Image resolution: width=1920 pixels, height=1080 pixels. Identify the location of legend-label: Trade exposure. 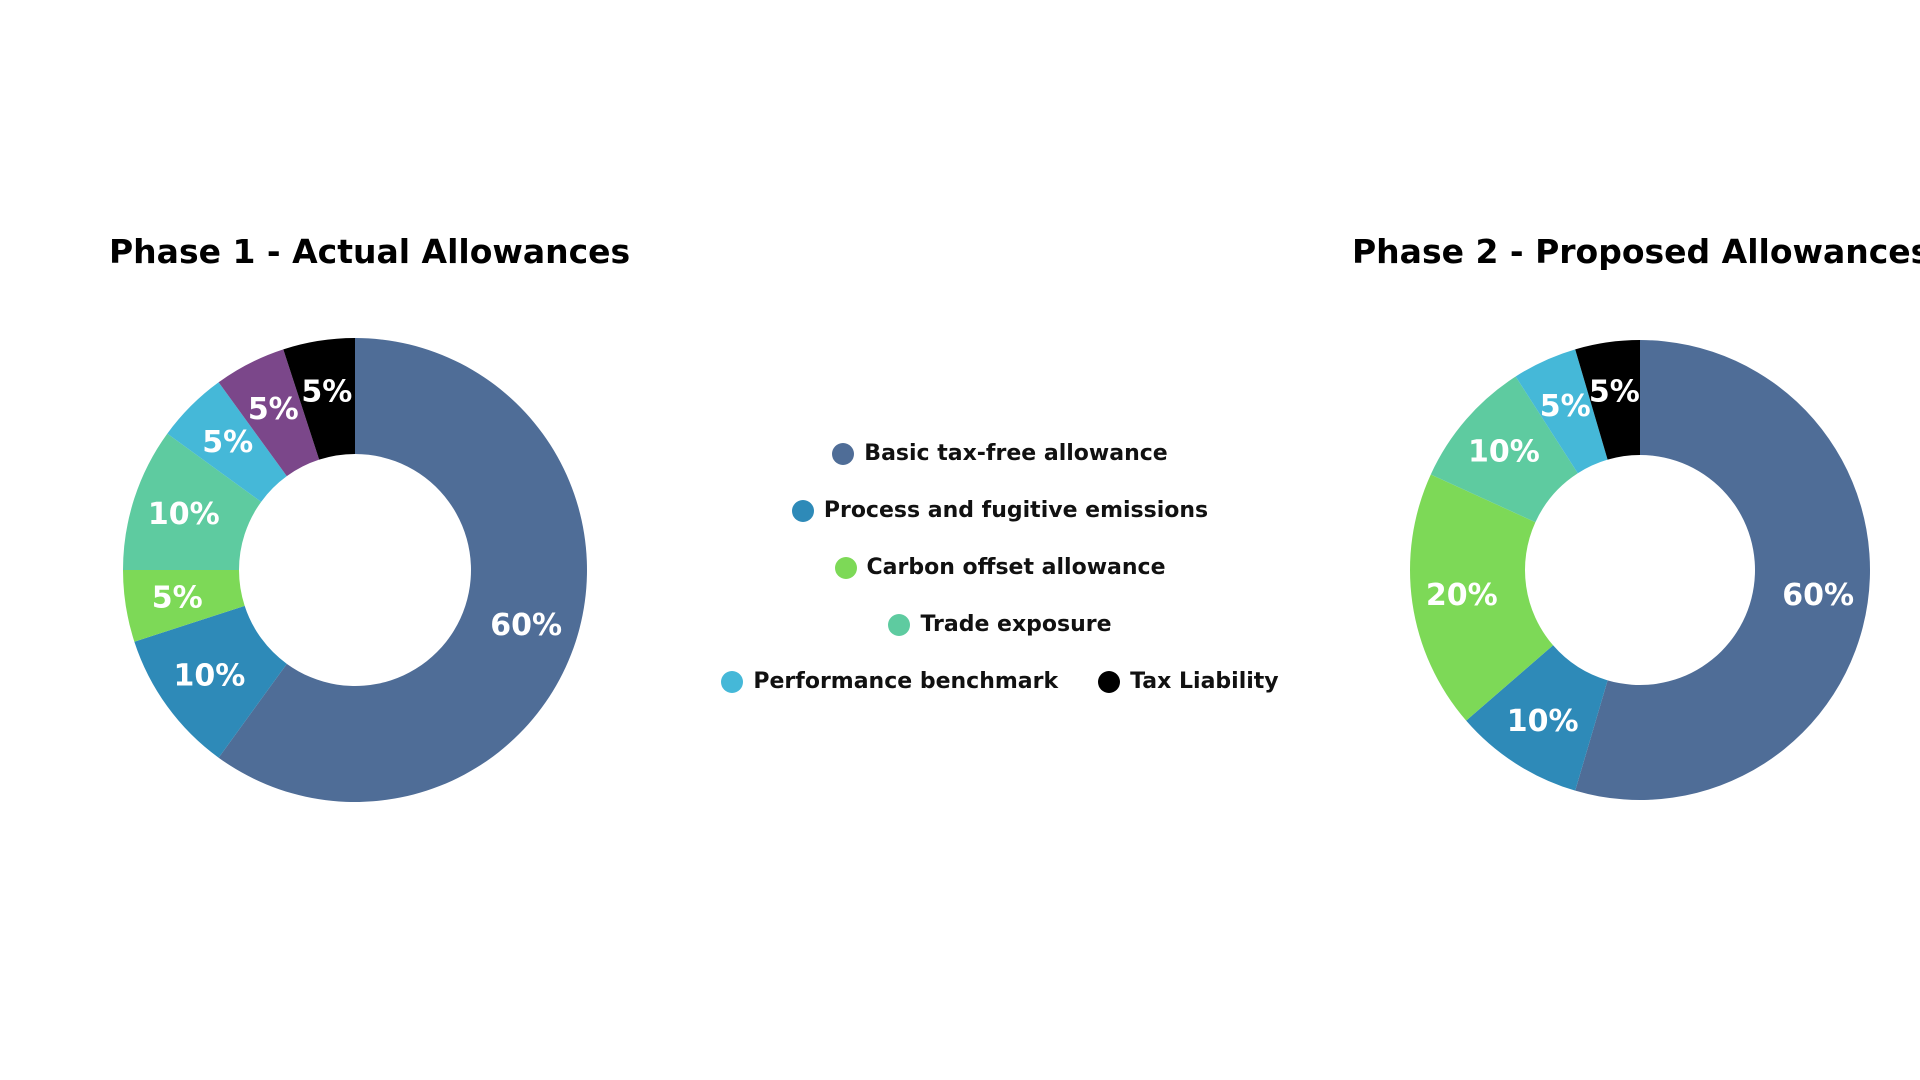
(1016, 624).